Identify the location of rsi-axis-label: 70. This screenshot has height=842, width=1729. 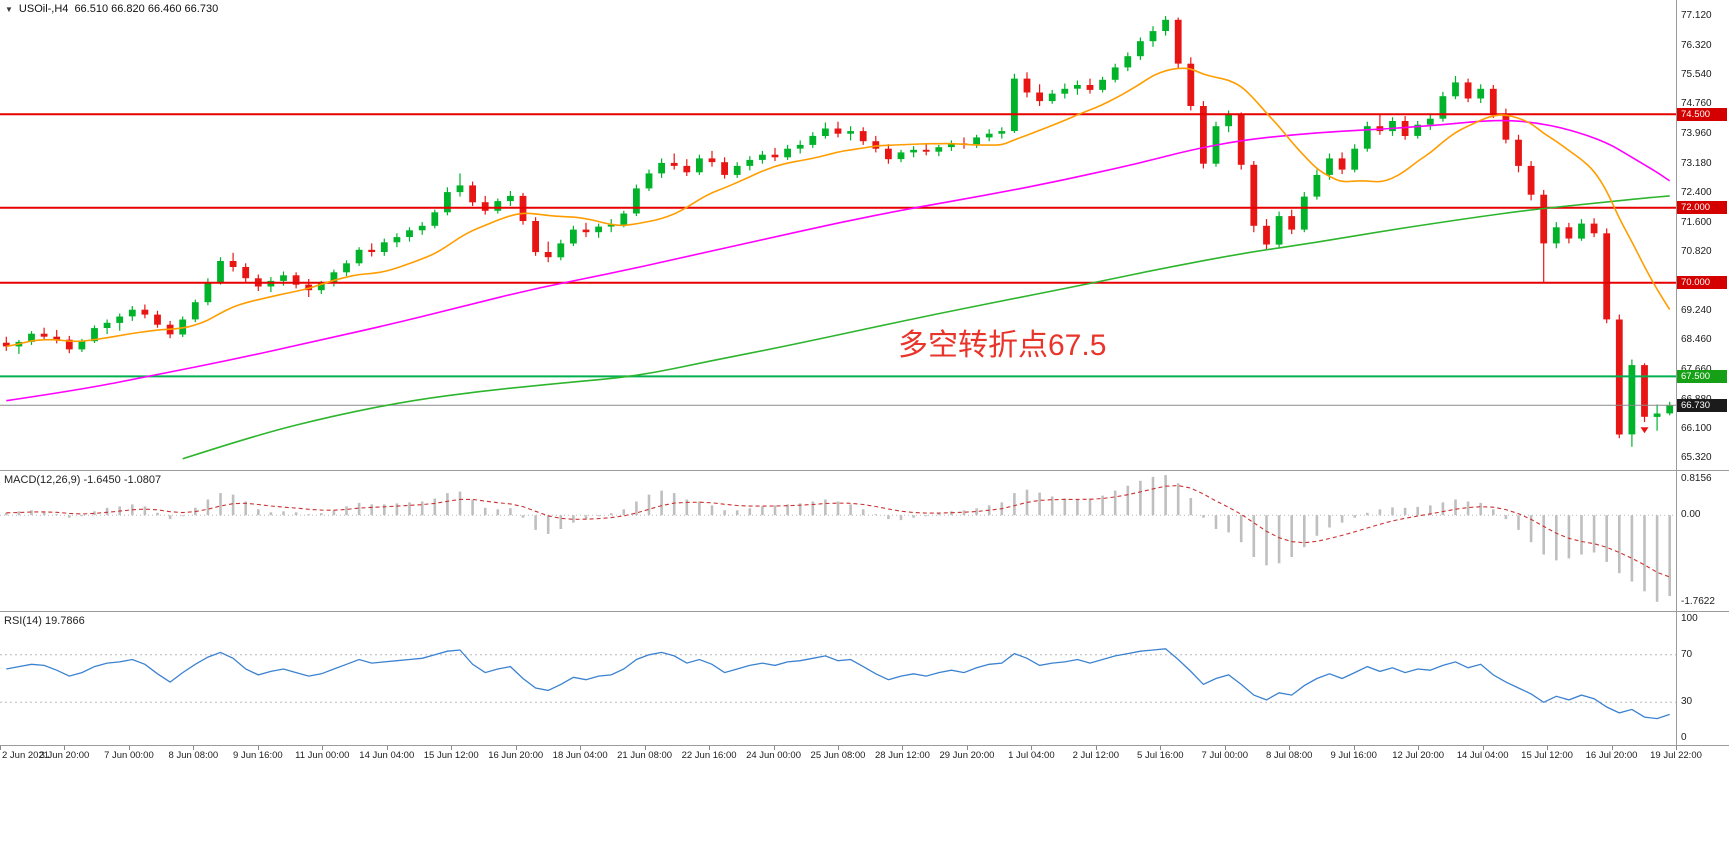
(1687, 654).